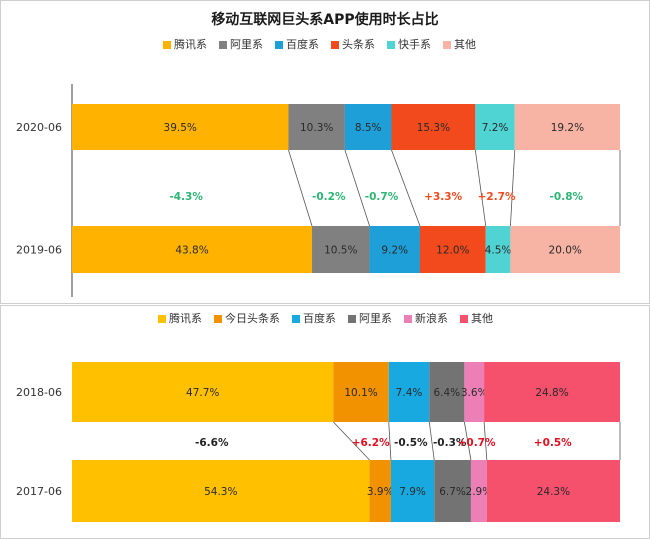  I want to click on legend-label: 快手系, so click(414, 44).